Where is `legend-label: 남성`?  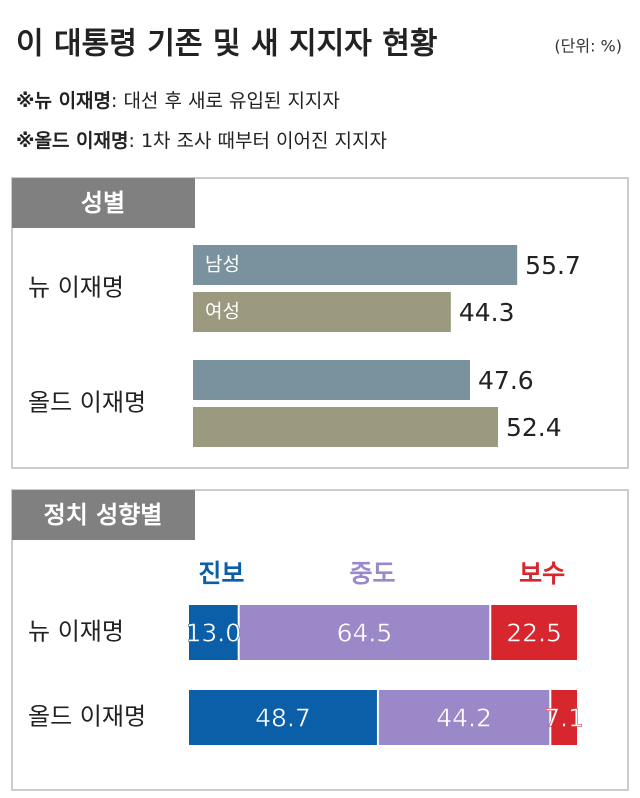 legend-label: 남성 is located at coordinates (222, 265).